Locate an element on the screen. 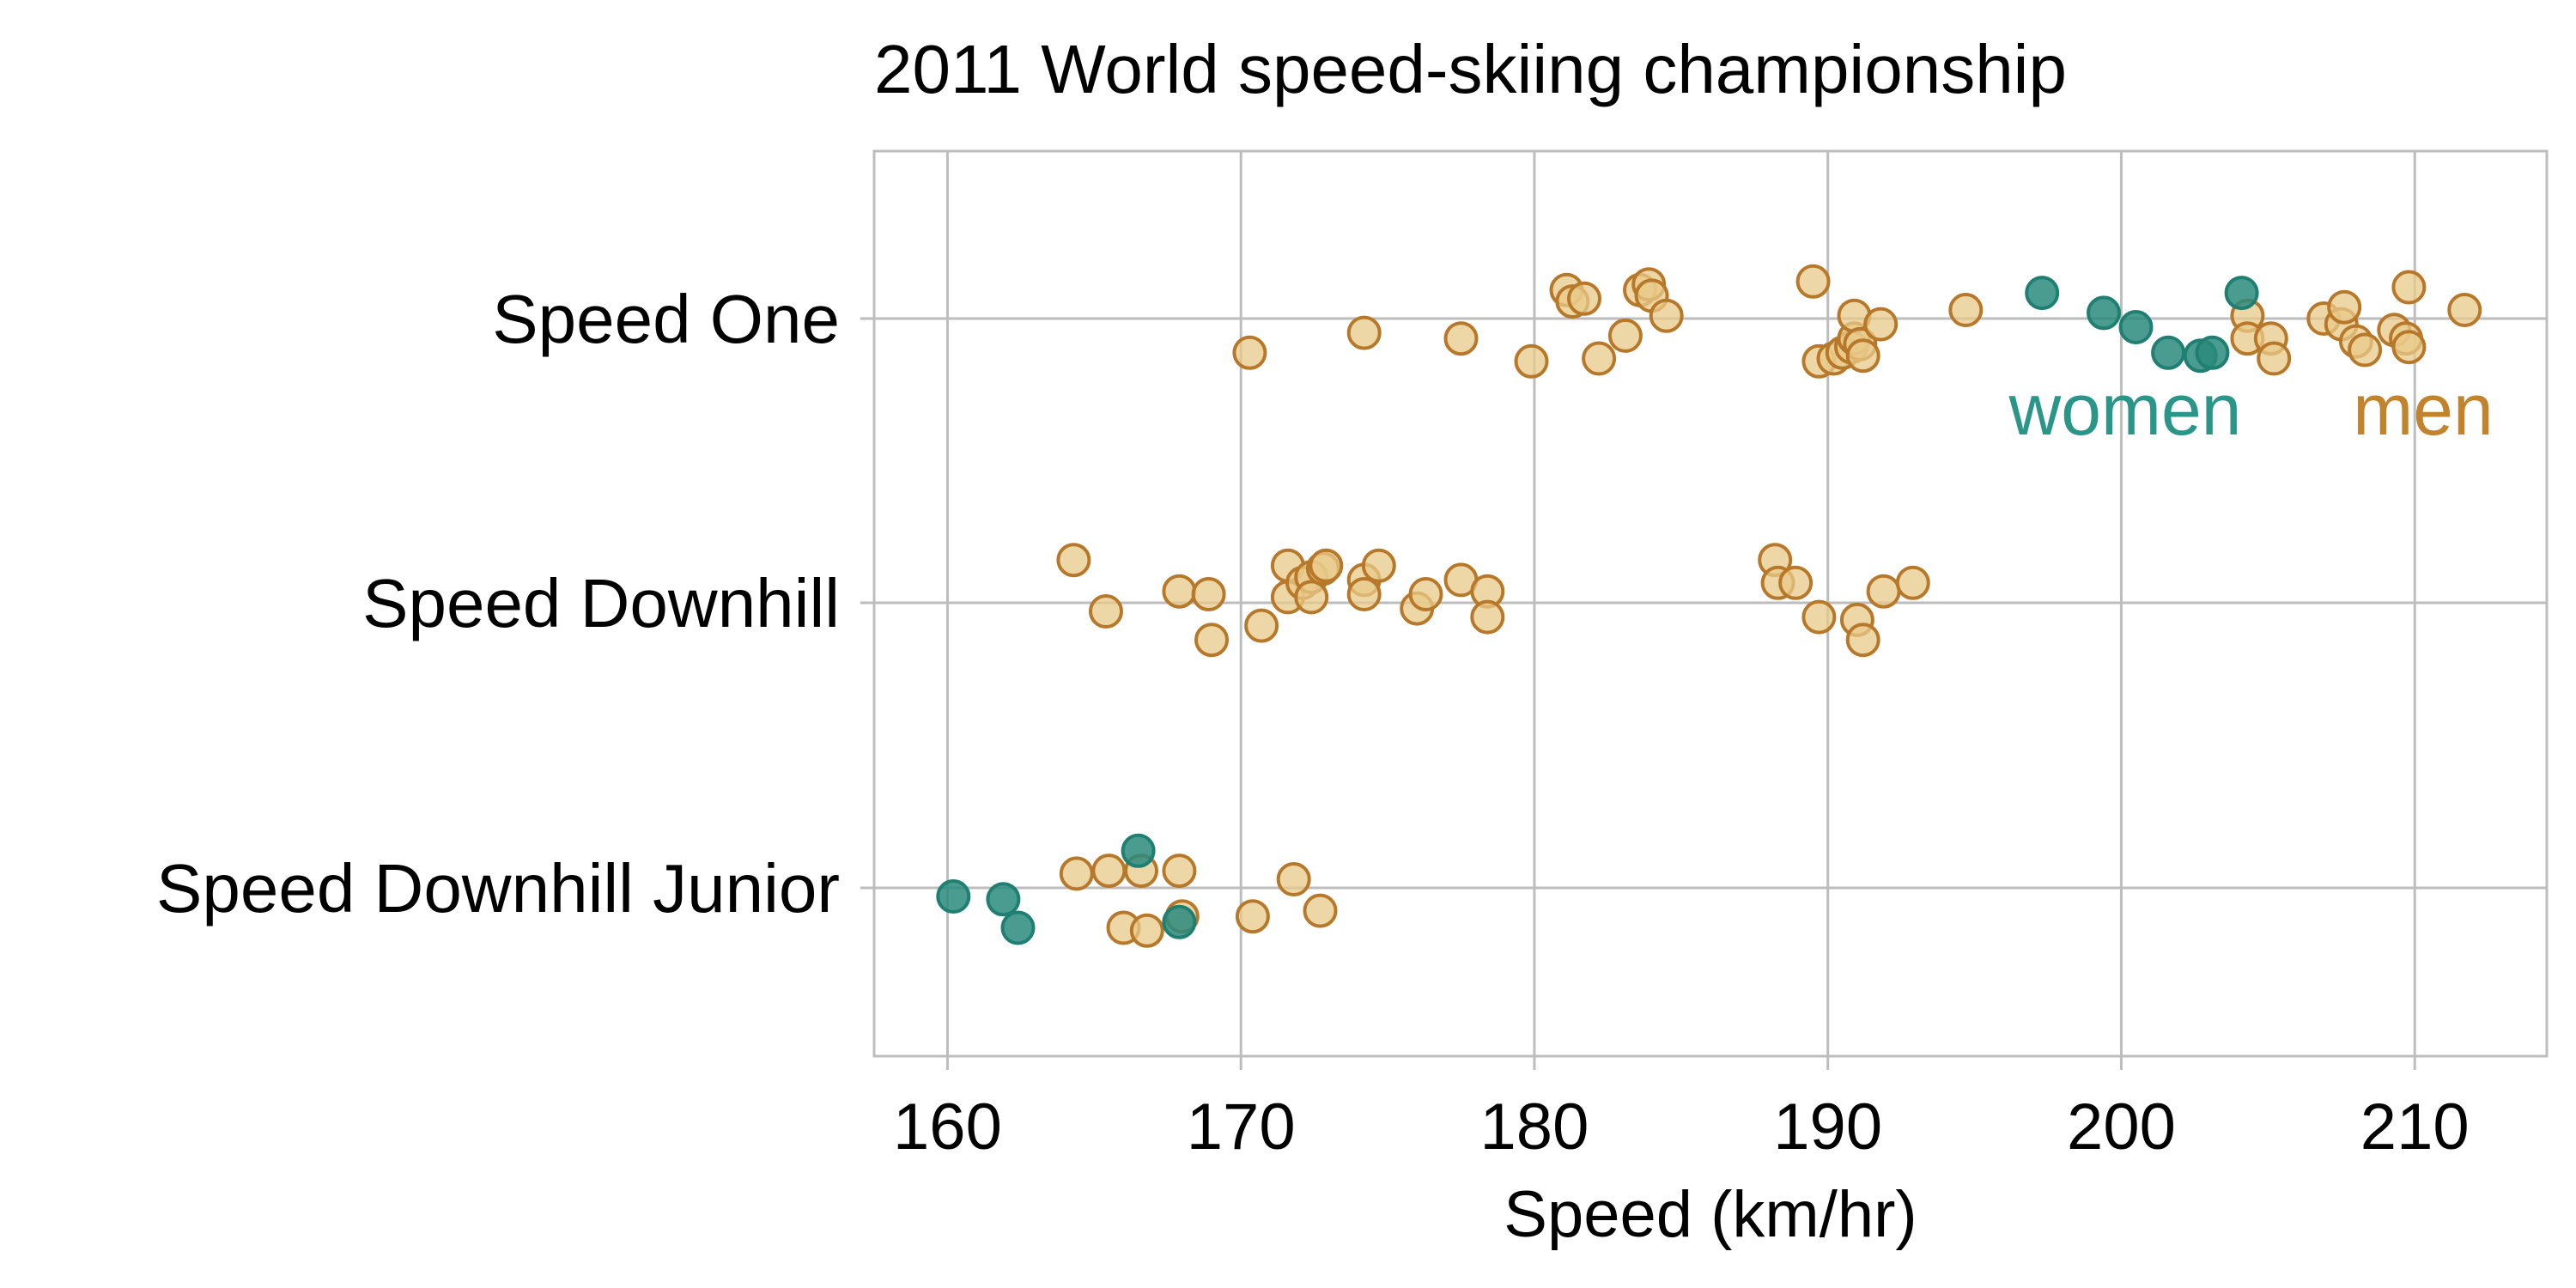  x-axis-tick-labels: 160 170 180 190 200 210 is located at coordinates (1682, 1127).